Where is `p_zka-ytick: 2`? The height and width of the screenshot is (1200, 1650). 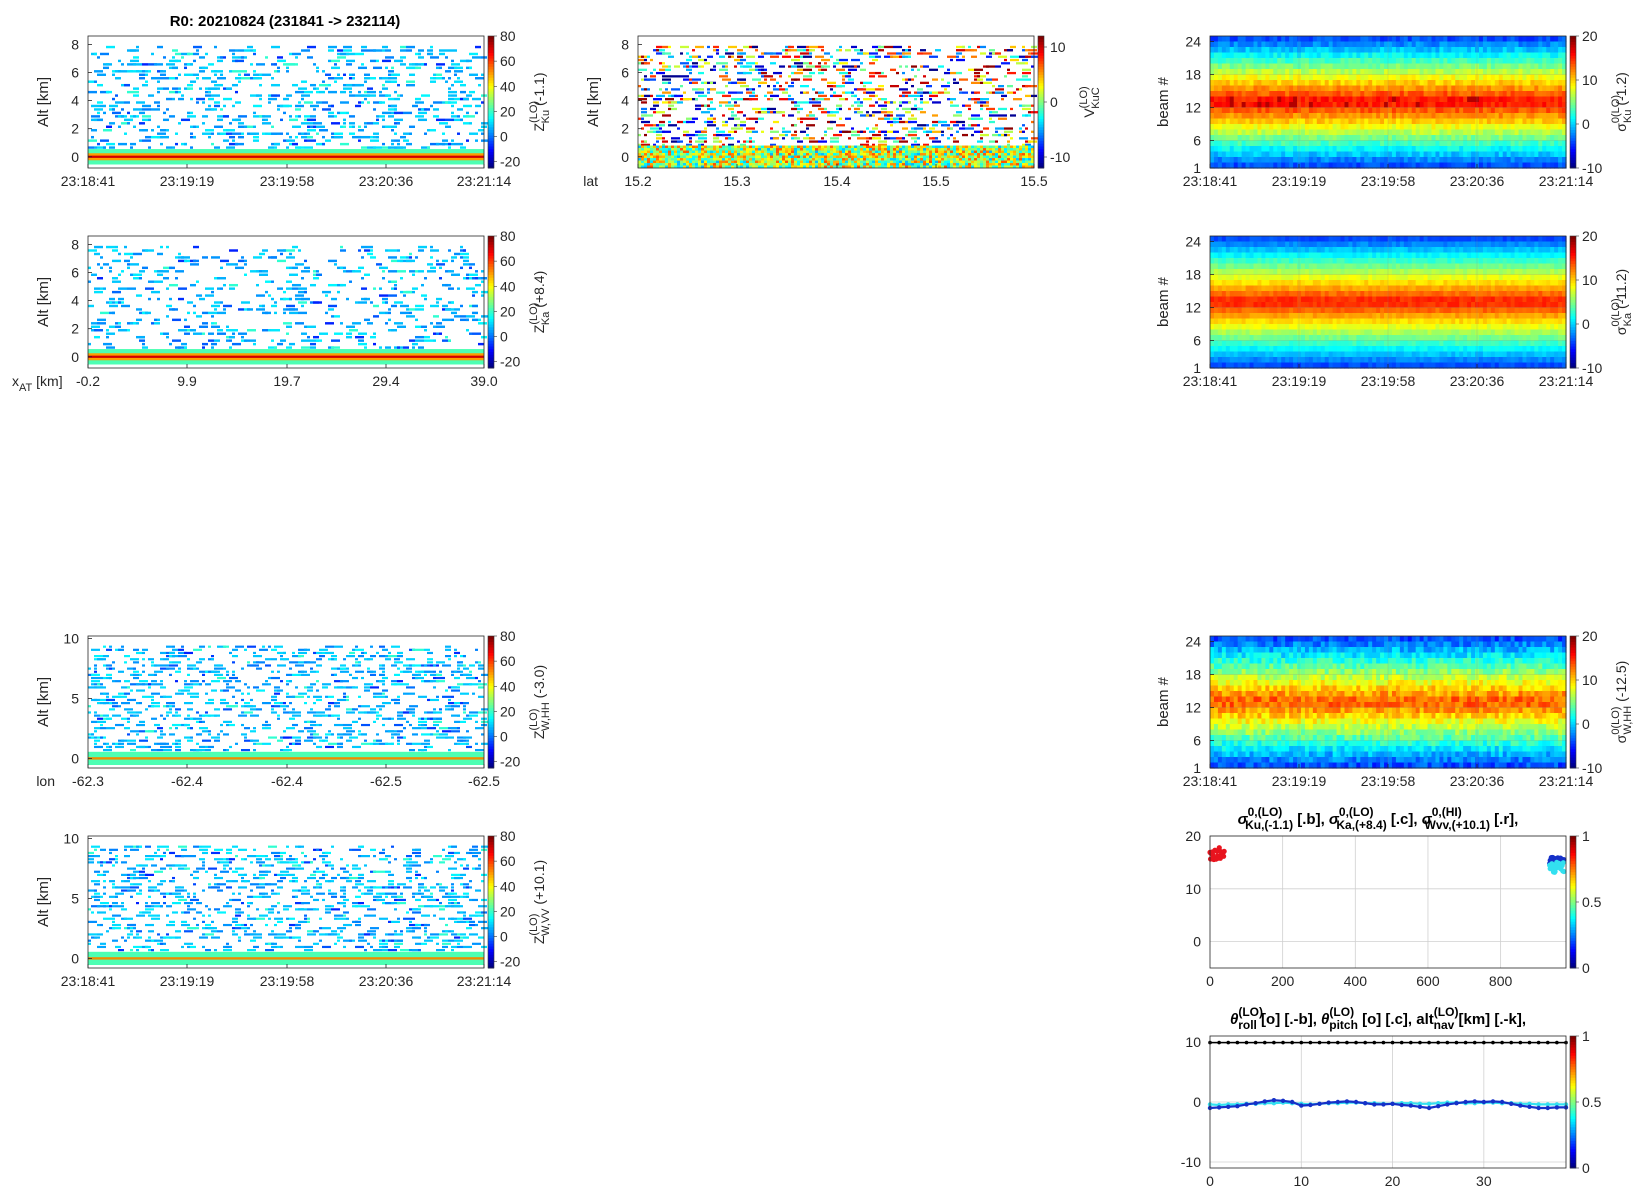
p_zka-ytick: 2 is located at coordinates (75, 329).